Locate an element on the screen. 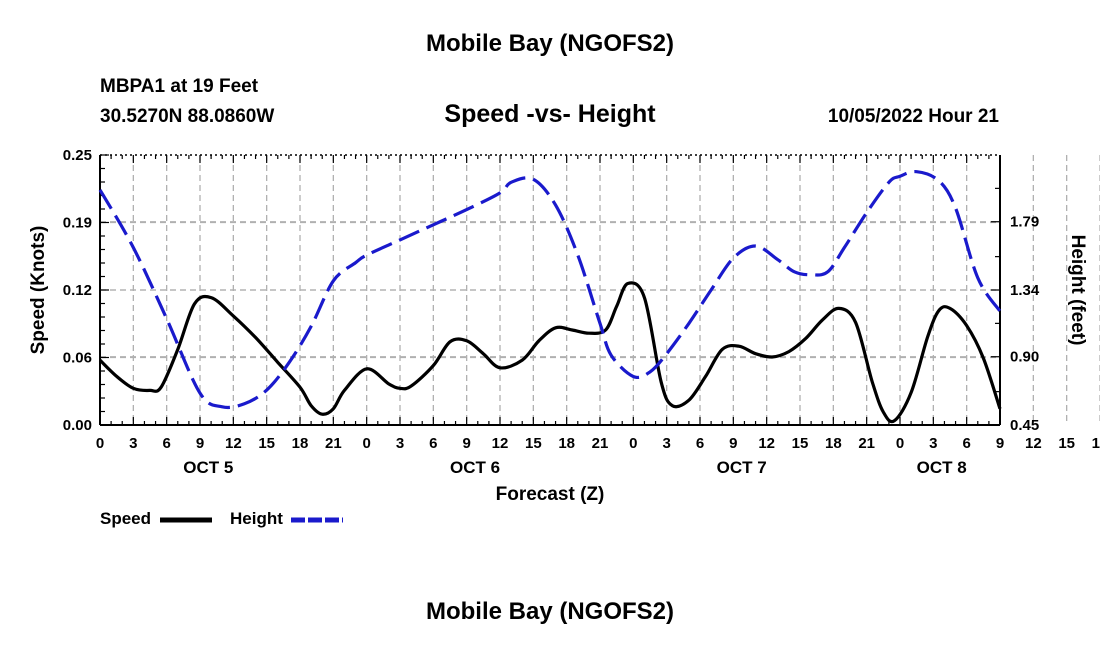 This screenshot has height=650, width=1100. y-left-tick-label: 0.19 is located at coordinates (77, 223).